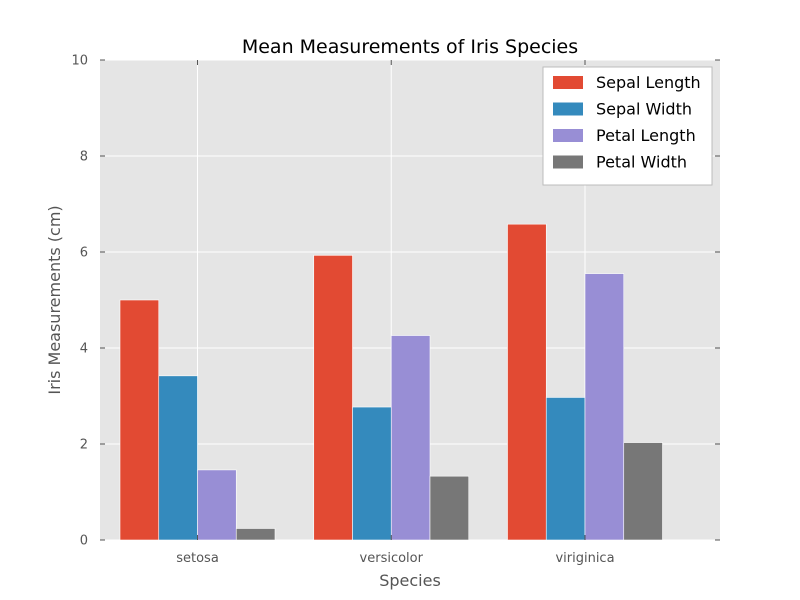  I want to click on legend-label: Petal Width, so click(641, 162).